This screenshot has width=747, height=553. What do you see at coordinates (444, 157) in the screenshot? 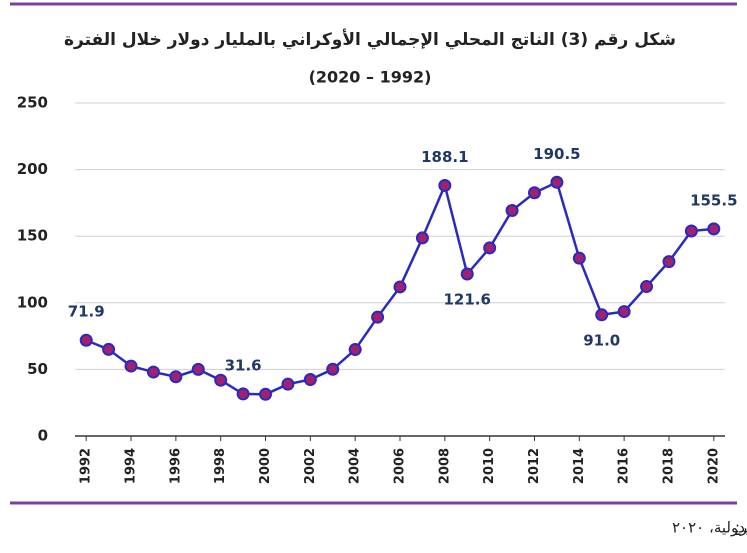
I see `data-label: 188.1` at bounding box center [444, 157].